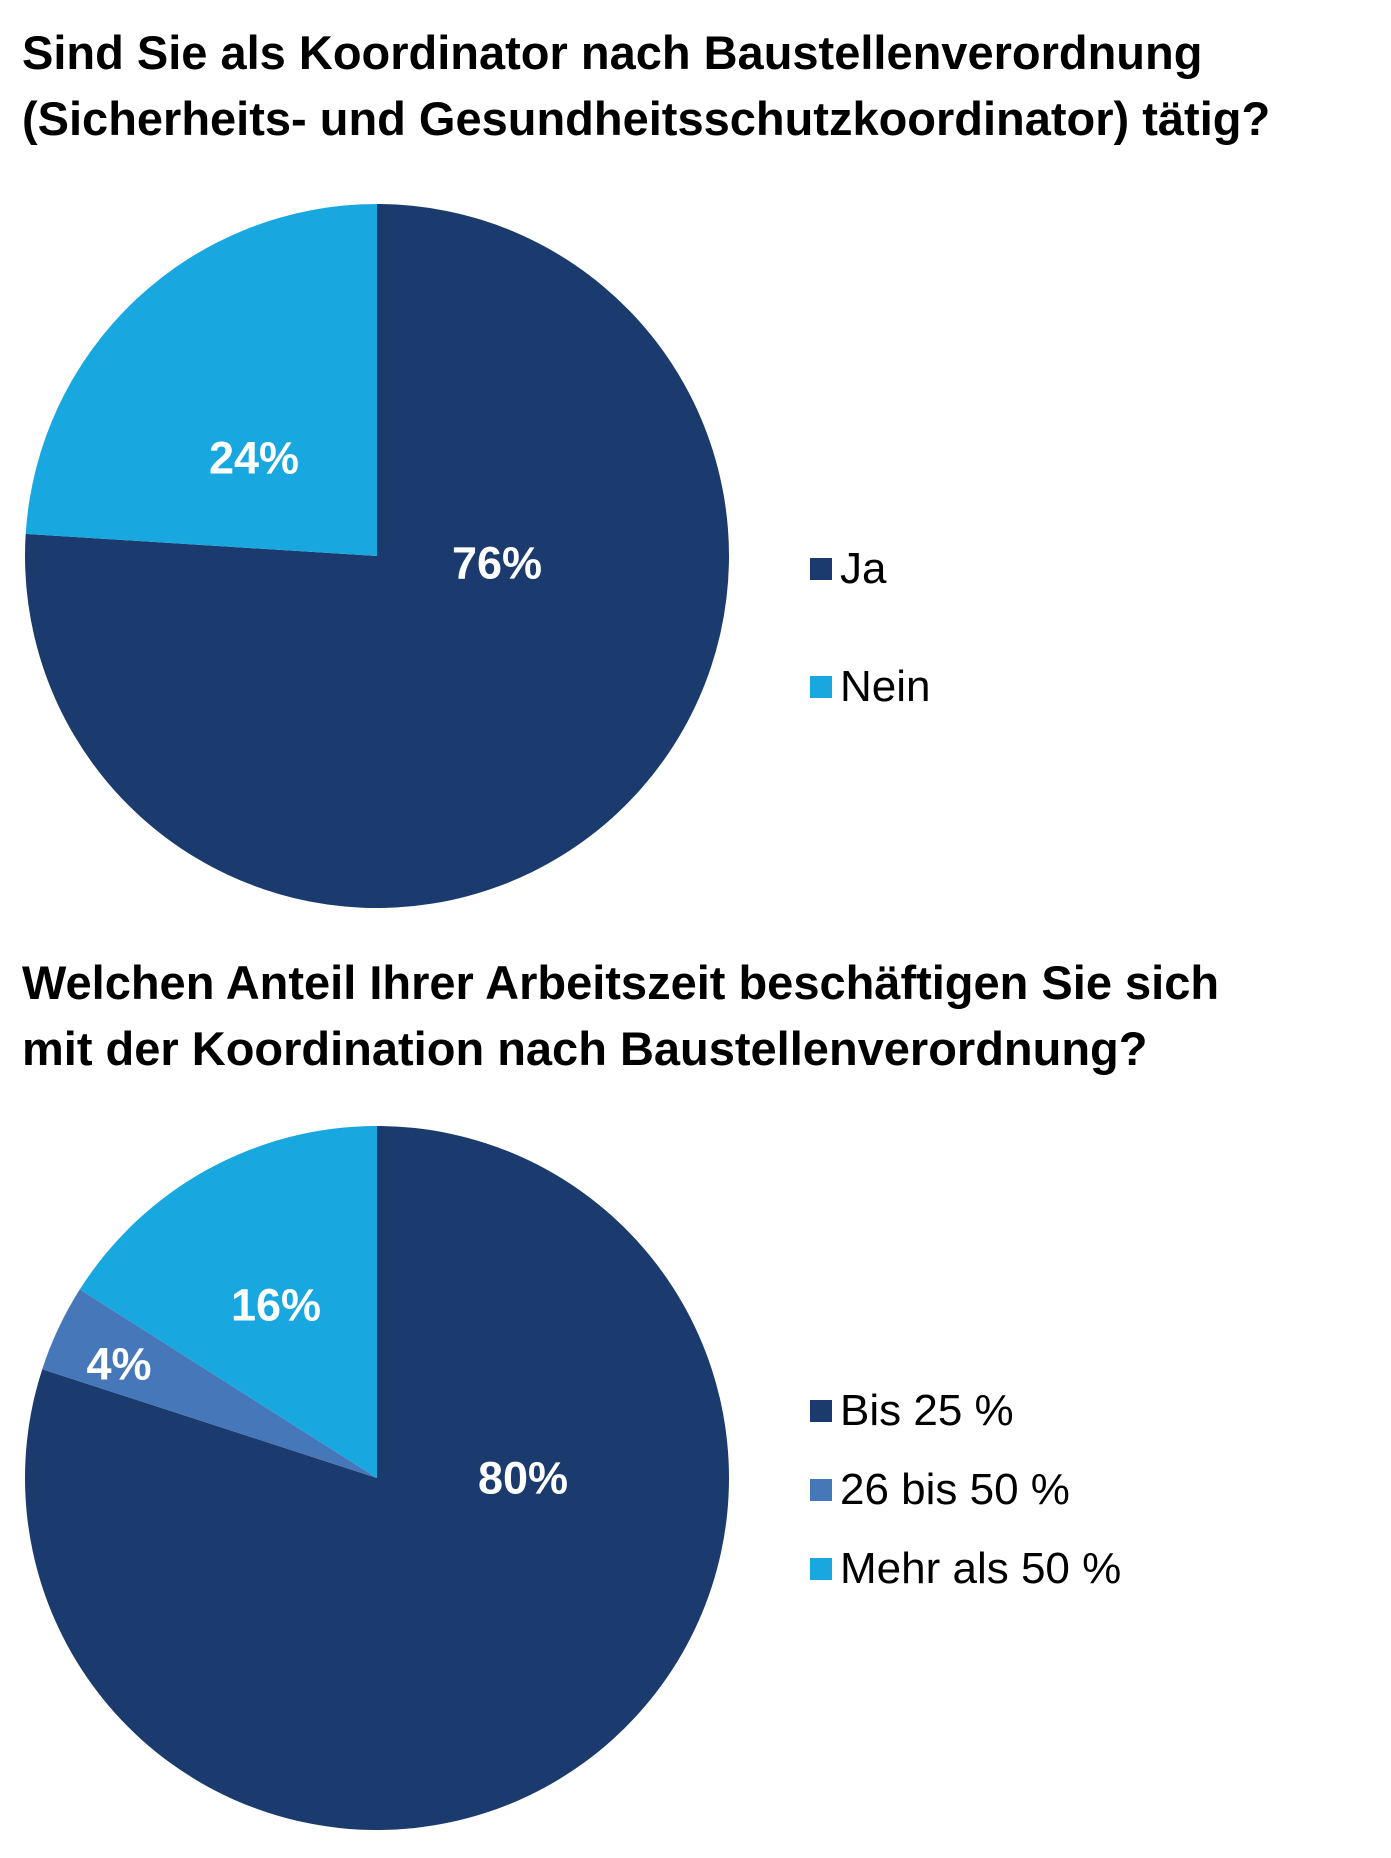  I want to click on slice-data-label: 76%, so click(497, 563).